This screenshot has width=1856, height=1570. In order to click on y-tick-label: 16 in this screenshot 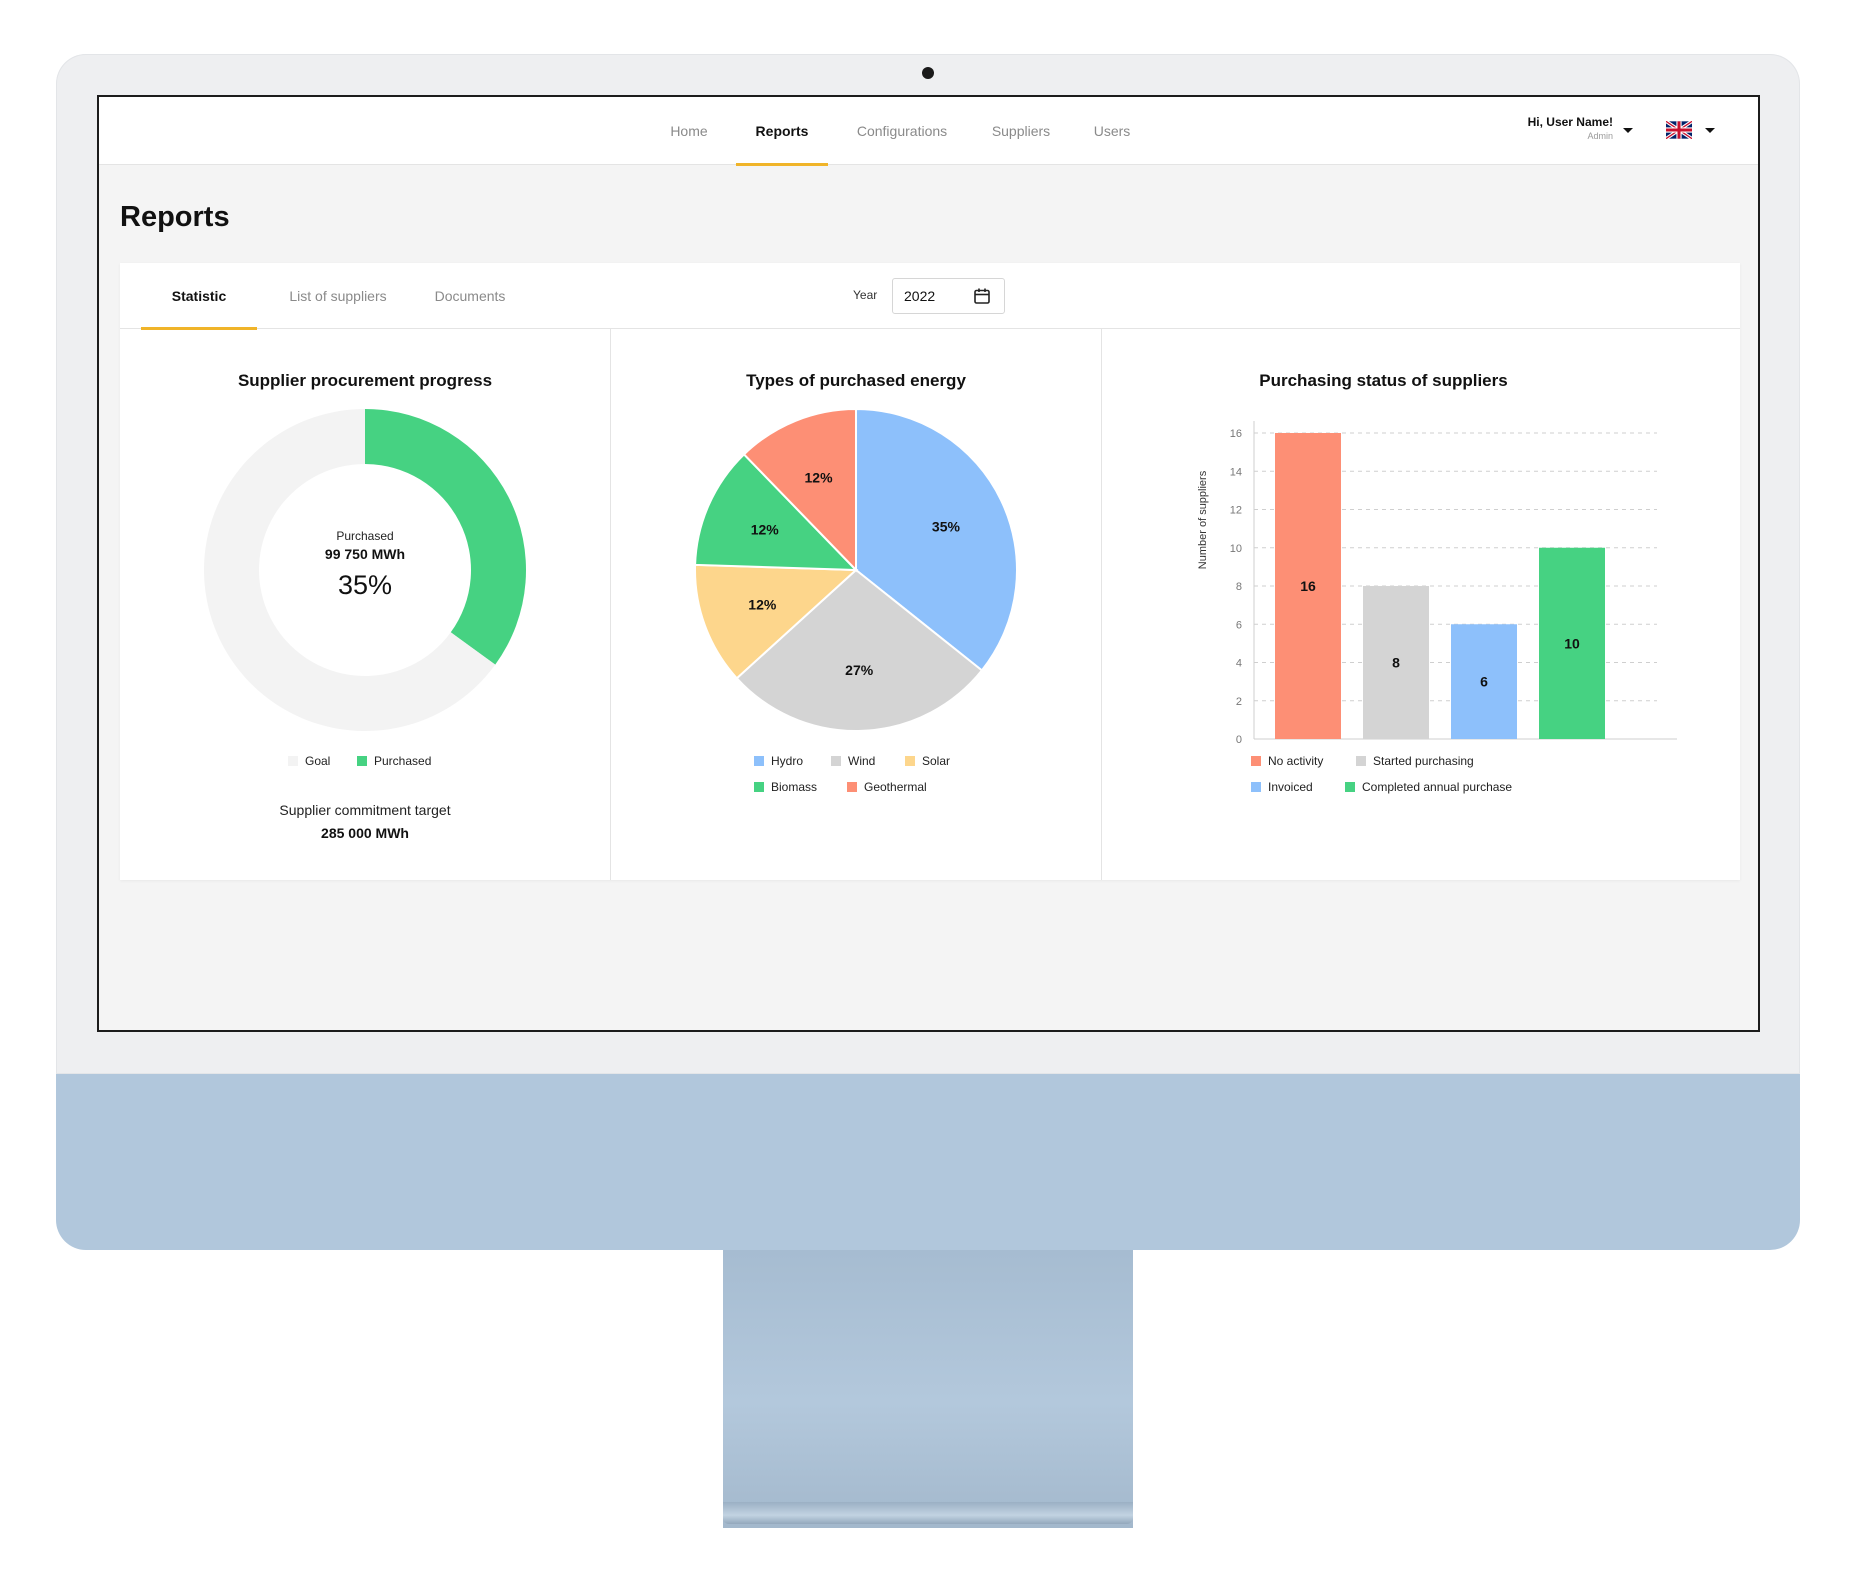, I will do `click(1236, 434)`.